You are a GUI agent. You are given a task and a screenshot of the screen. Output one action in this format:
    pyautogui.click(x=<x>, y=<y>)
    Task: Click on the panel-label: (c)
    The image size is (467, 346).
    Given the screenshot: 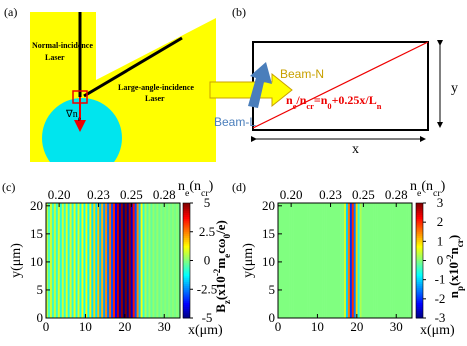 What is the action you would take?
    pyautogui.click(x=8, y=187)
    